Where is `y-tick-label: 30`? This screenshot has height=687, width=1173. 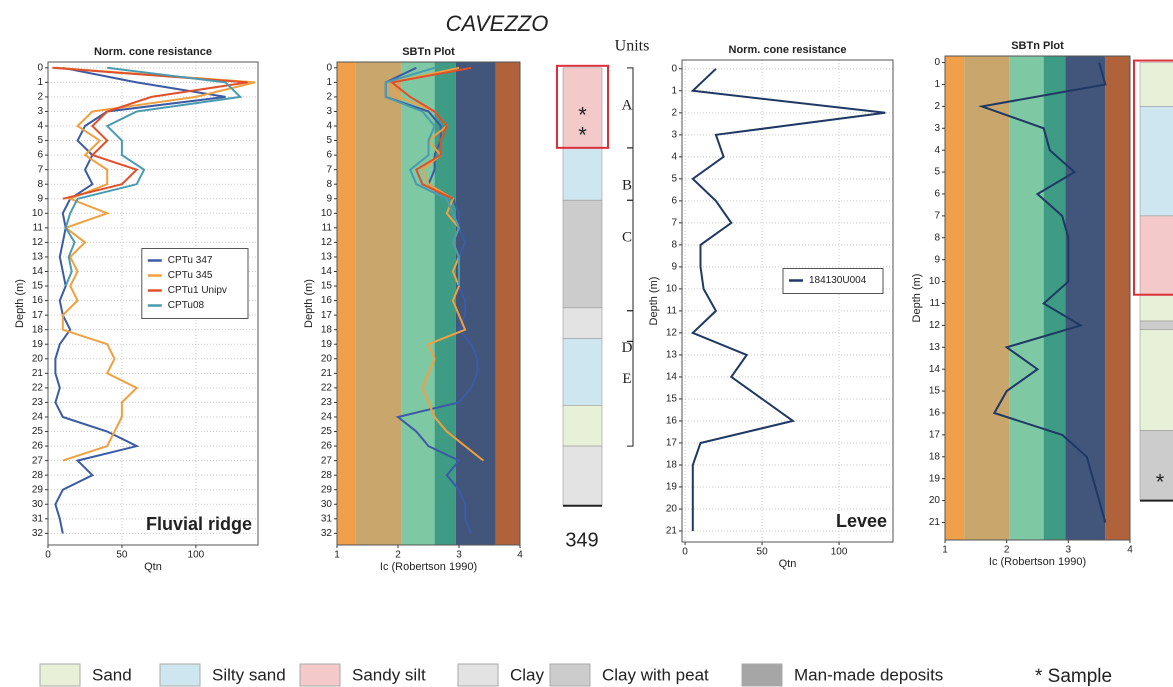 y-tick-label: 30 is located at coordinates (38, 504).